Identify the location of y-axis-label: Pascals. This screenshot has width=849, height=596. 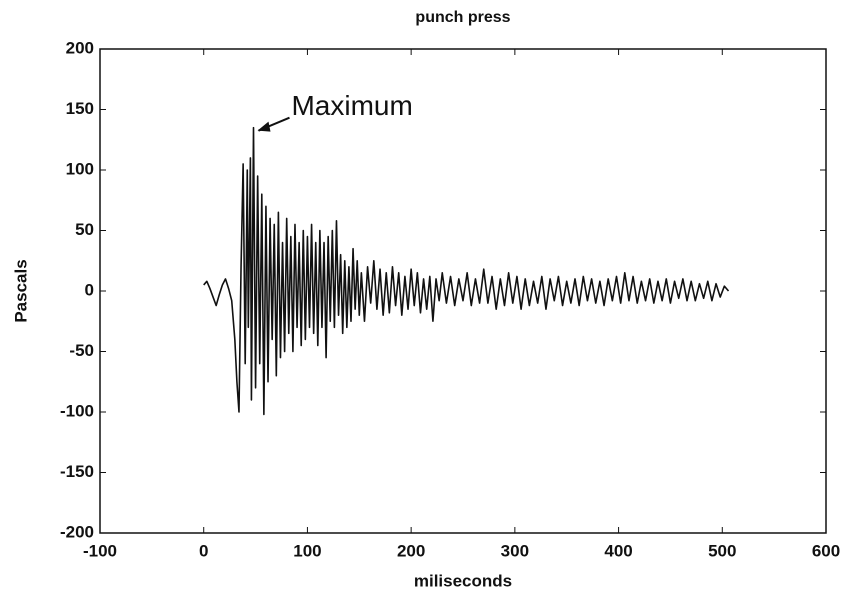
(20, 290).